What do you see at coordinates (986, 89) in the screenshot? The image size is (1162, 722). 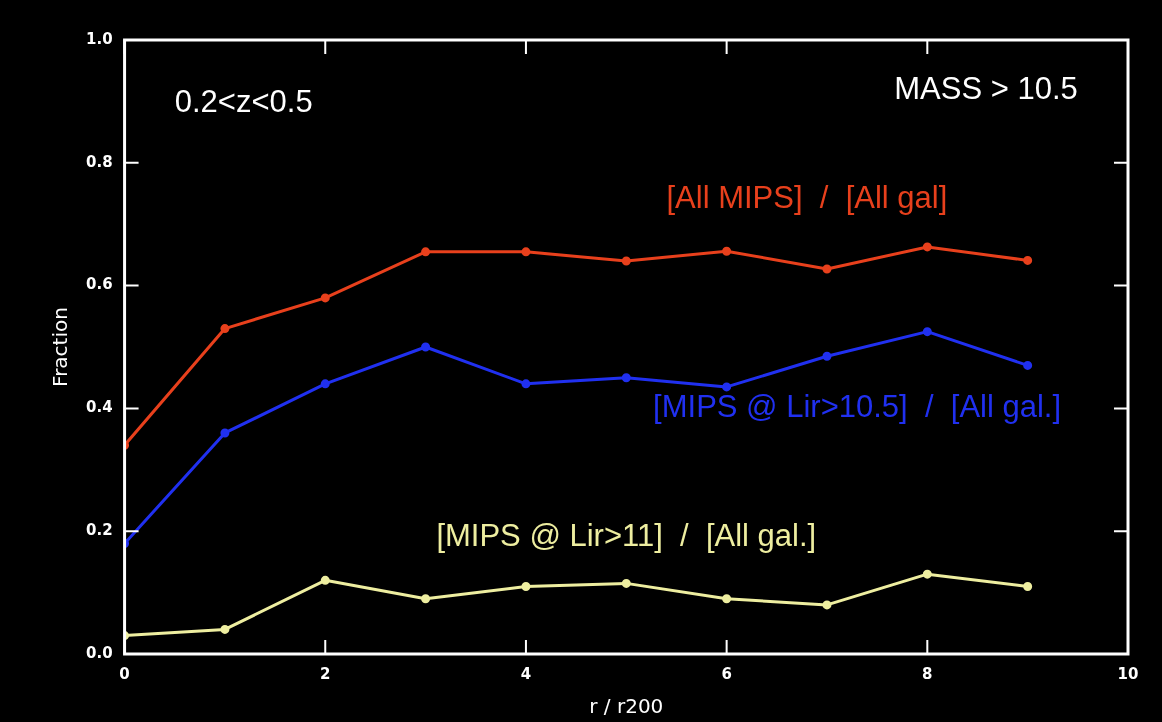 I see `annotation: MASS > 10.5` at bounding box center [986, 89].